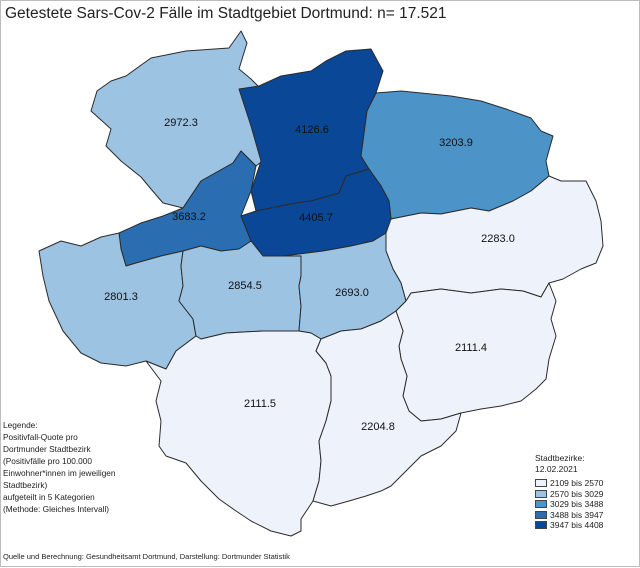 Image resolution: width=640 pixels, height=568 pixels. Describe the element at coordinates (456, 143) in the screenshot. I see `label-northeast: 3203.9` at that location.